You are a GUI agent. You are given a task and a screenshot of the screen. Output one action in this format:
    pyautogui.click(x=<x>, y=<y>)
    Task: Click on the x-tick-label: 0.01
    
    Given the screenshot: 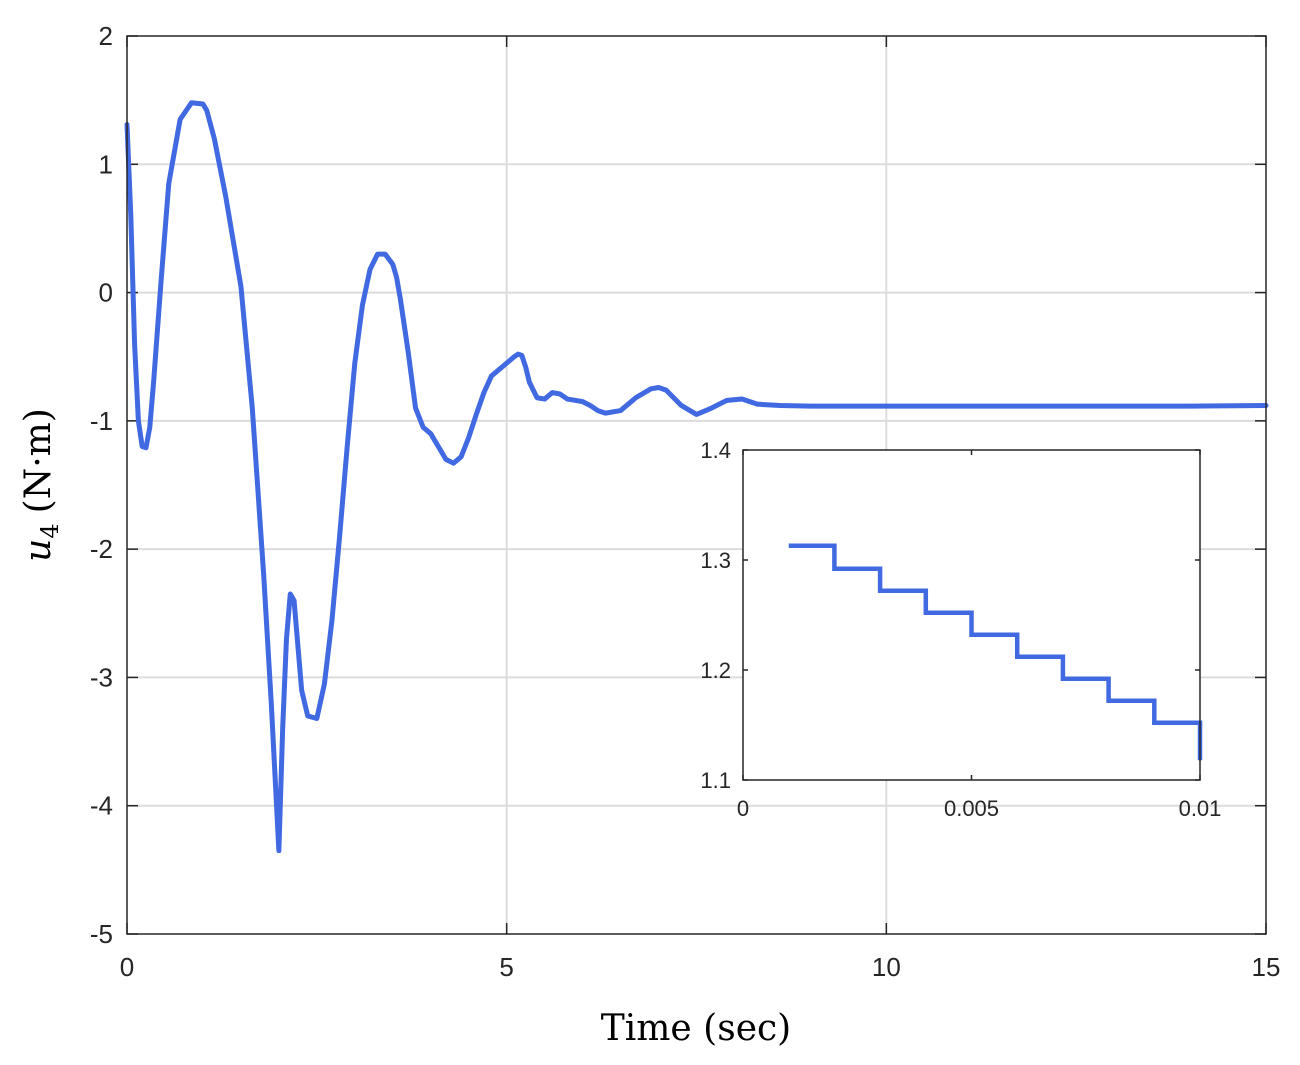 What is the action you would take?
    pyautogui.click(x=1200, y=808)
    